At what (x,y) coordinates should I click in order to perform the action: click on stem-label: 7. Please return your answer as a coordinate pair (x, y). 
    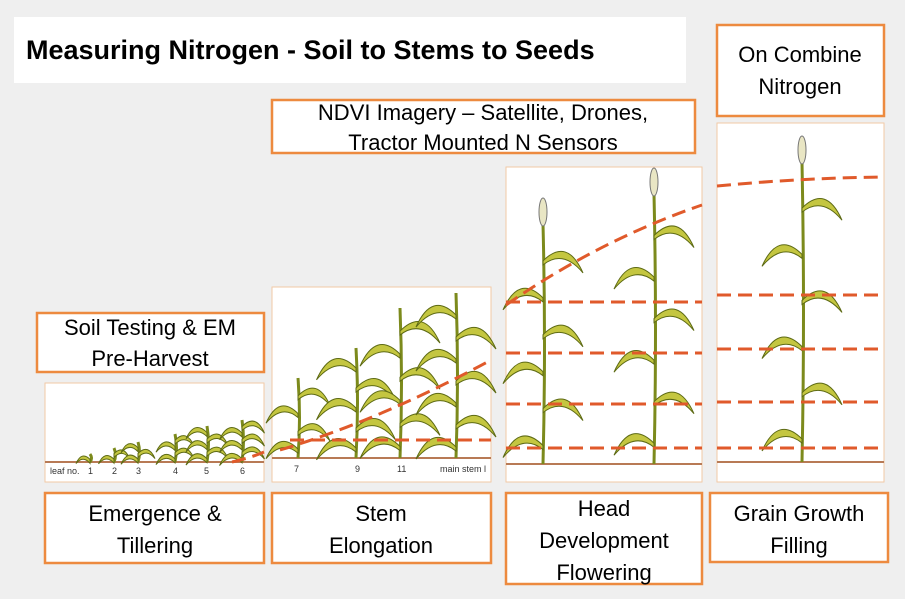
    Looking at the image, I should click on (296, 469).